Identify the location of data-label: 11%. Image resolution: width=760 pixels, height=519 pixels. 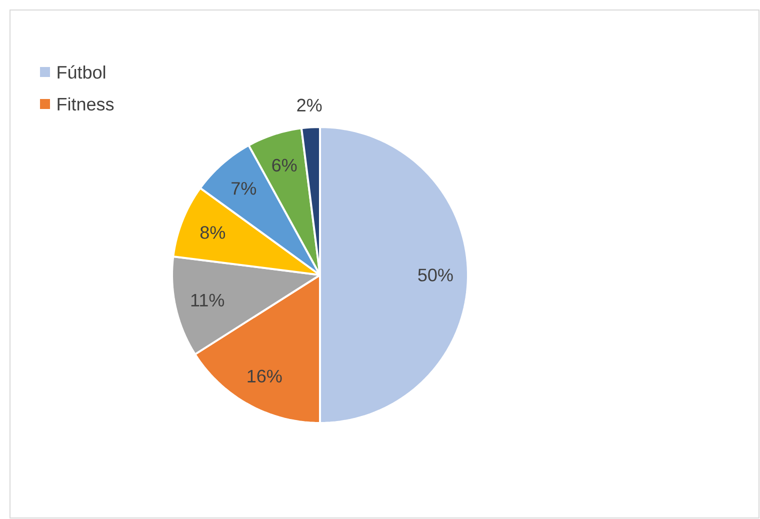
(207, 300).